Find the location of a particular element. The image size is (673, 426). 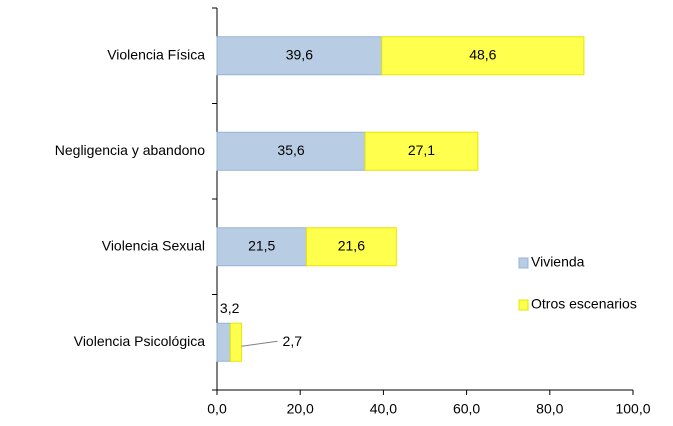

data-label: 35,6 is located at coordinates (290, 150).